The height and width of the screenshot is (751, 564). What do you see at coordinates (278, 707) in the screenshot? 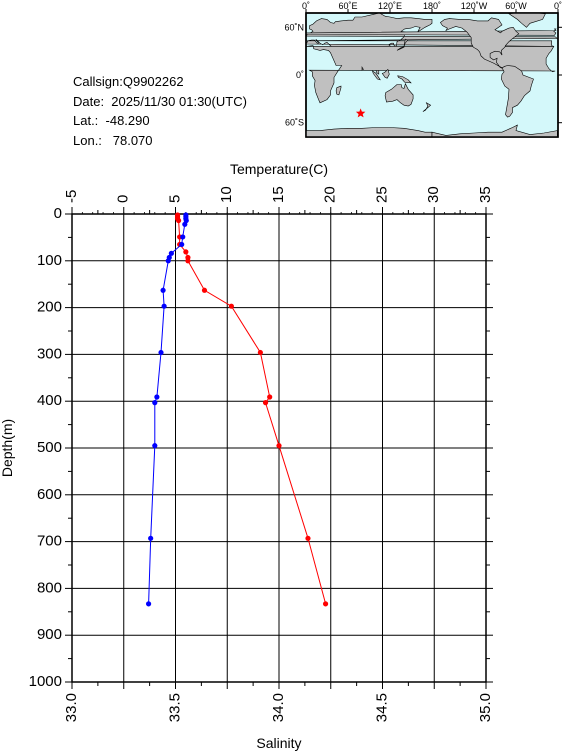
I see `salinity-tick-label: 34.0` at bounding box center [278, 707].